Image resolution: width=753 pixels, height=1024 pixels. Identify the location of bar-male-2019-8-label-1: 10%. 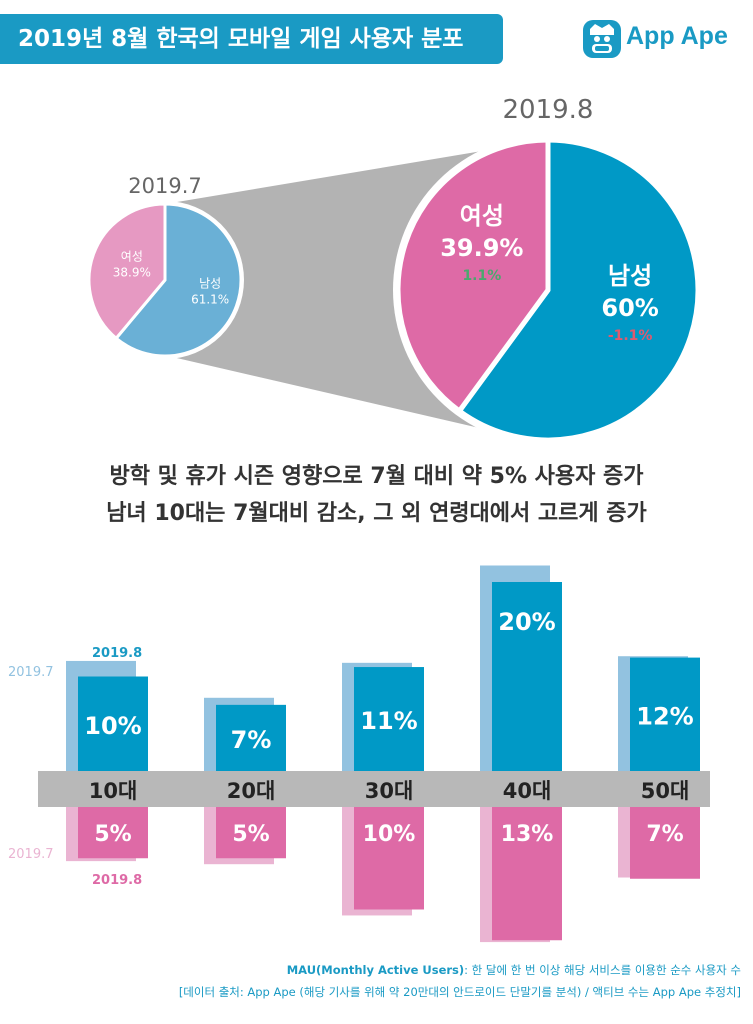
(112, 726).